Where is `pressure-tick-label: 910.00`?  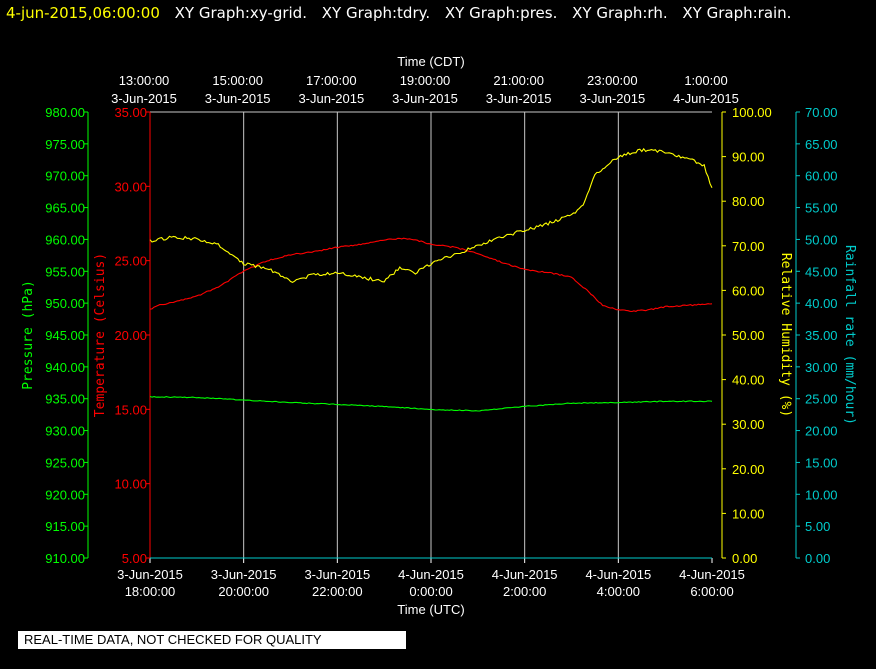 pressure-tick-label: 910.00 is located at coordinates (65, 558).